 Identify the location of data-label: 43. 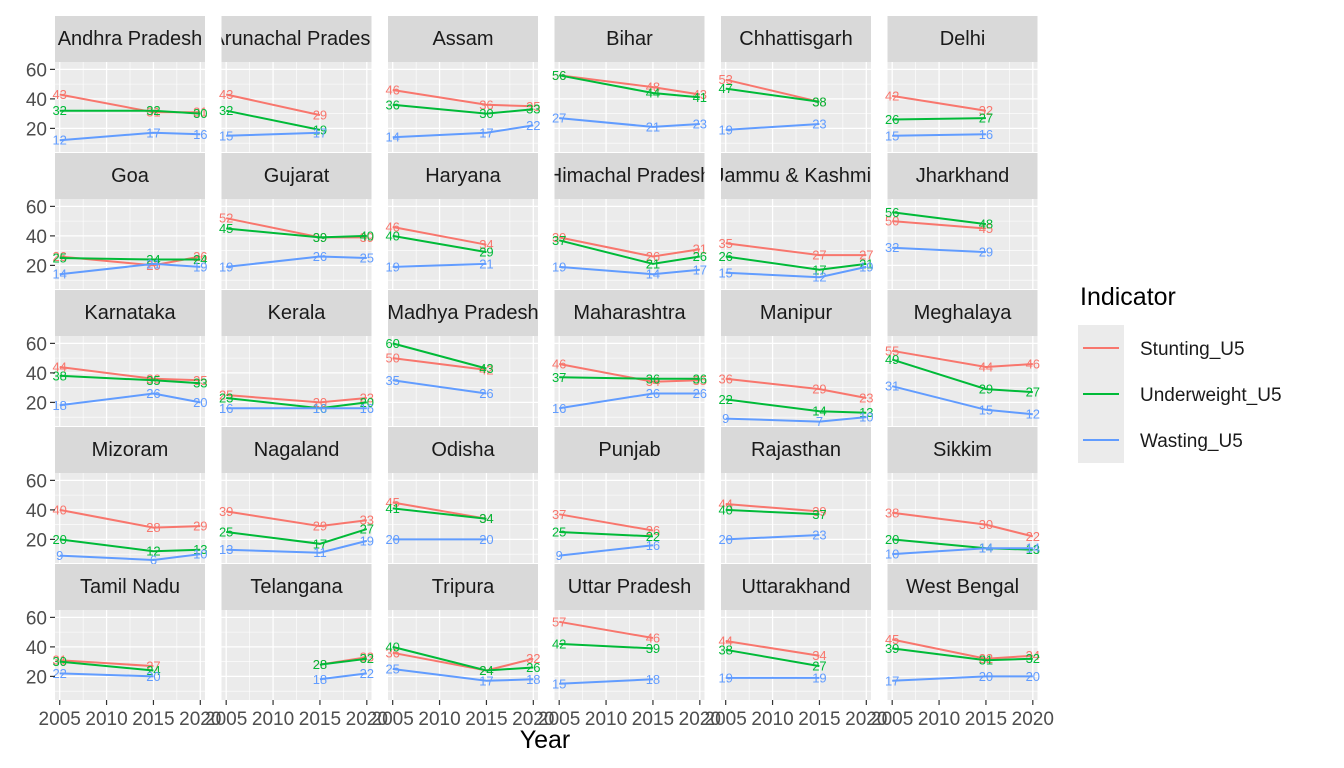
(486, 368).